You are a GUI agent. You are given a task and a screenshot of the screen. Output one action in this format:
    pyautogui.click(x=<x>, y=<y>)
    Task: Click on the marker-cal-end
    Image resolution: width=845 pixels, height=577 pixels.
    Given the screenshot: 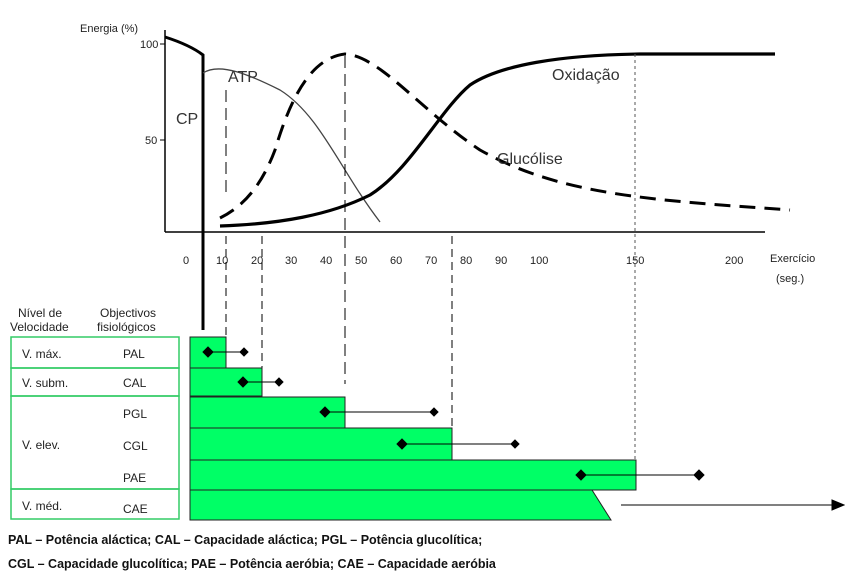 What is the action you would take?
    pyautogui.click(x=279, y=382)
    